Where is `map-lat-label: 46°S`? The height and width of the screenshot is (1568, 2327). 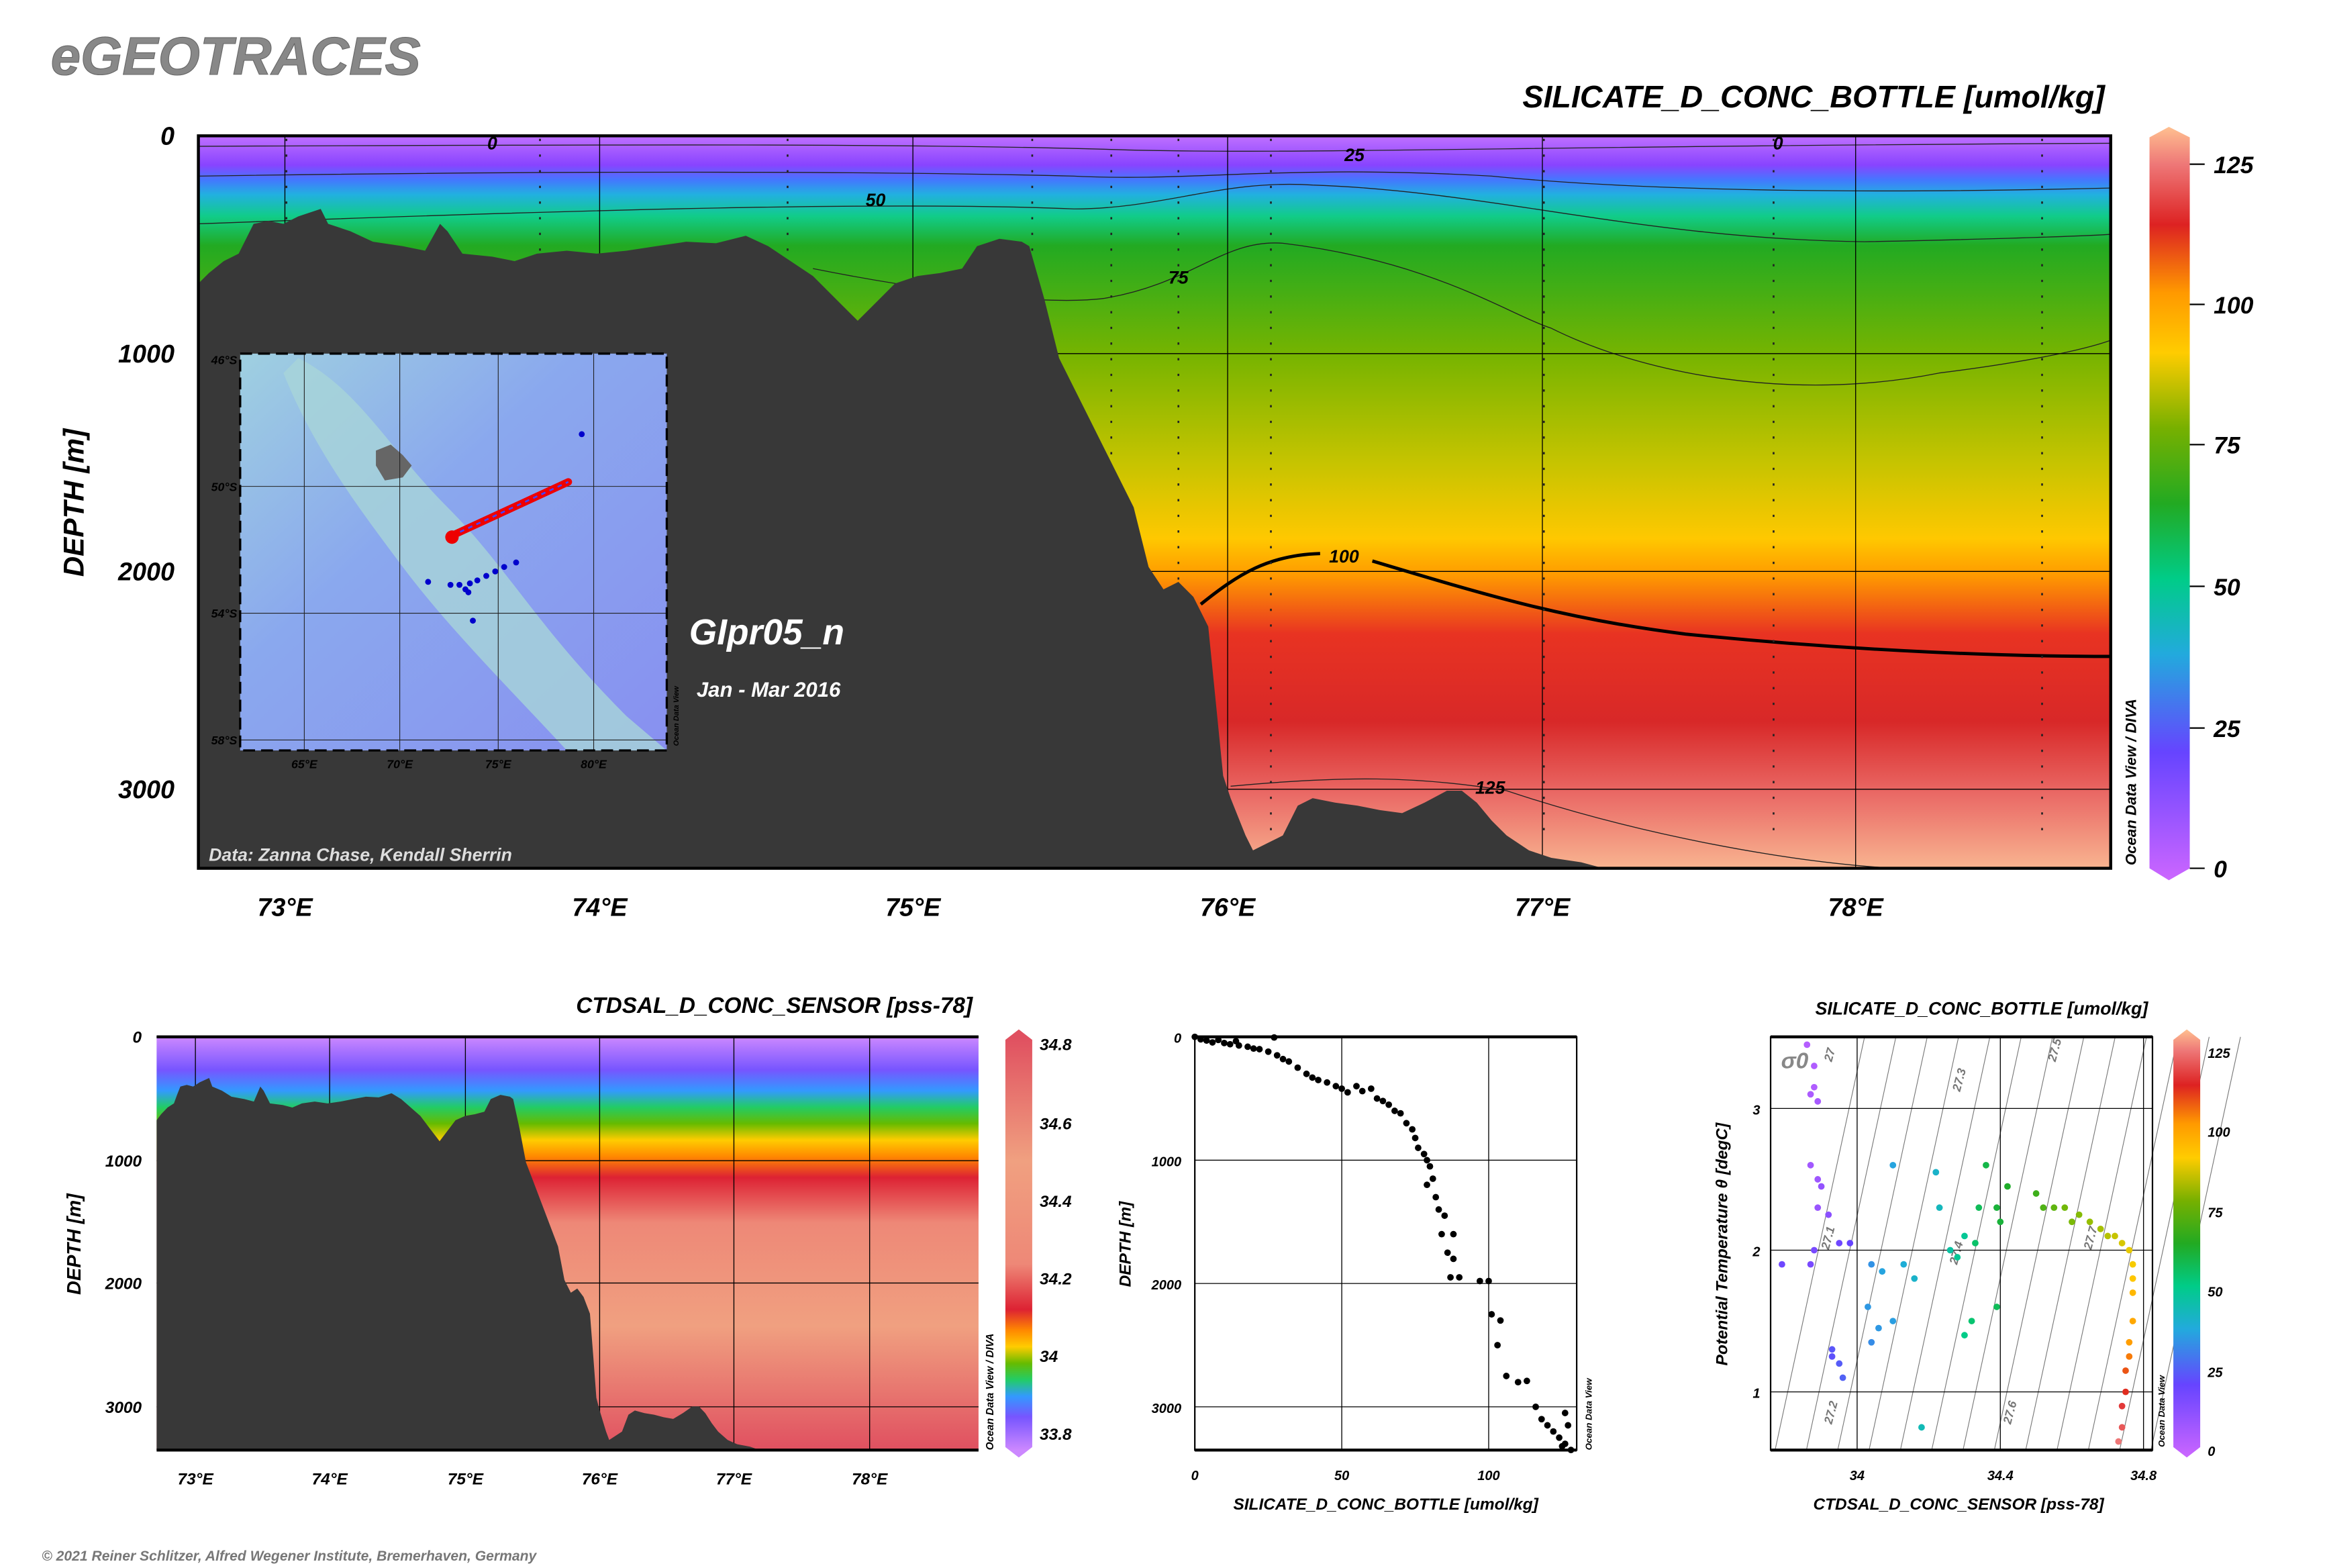
map-lat-label: 46°S is located at coordinates (224, 359).